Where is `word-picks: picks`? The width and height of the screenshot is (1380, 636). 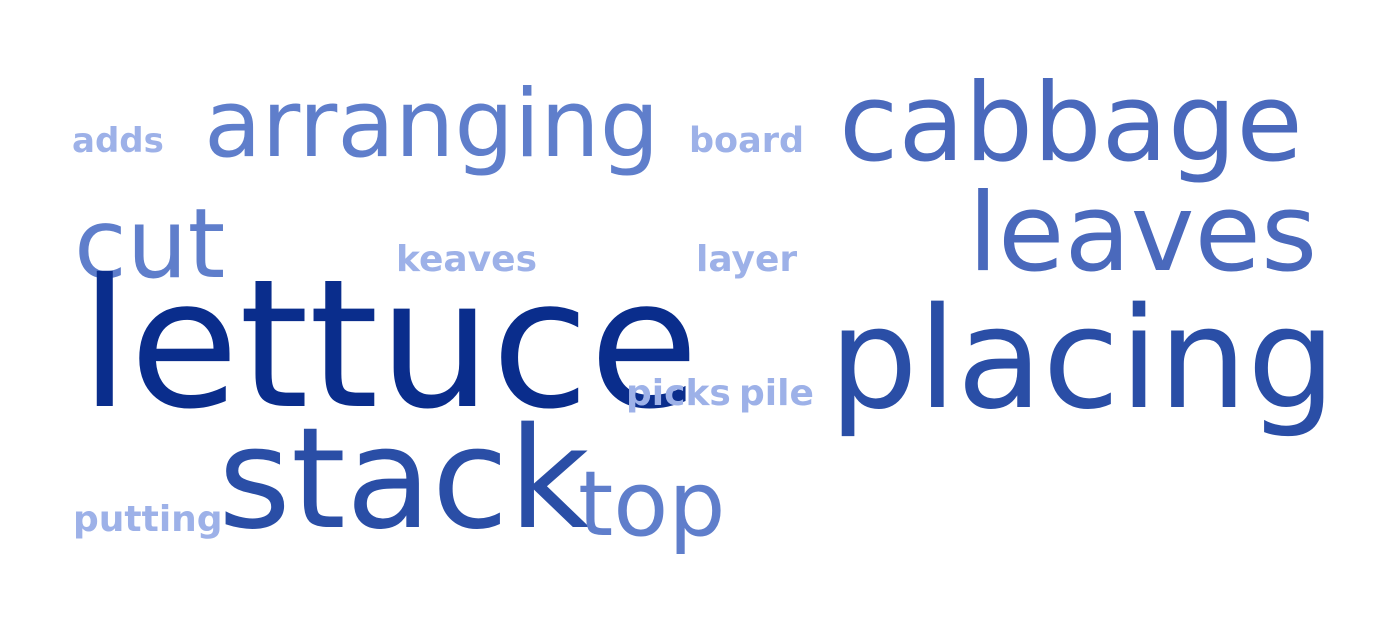
word-picks: picks is located at coordinates (678, 393).